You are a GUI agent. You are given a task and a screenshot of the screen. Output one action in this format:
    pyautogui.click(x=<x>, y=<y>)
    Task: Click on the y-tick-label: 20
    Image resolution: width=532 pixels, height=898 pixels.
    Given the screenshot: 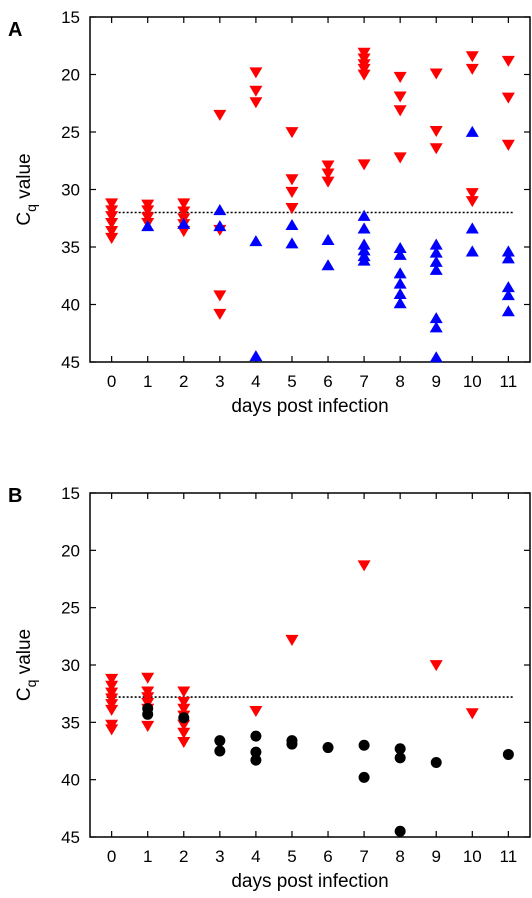 What is the action you would take?
    pyautogui.click(x=70, y=550)
    